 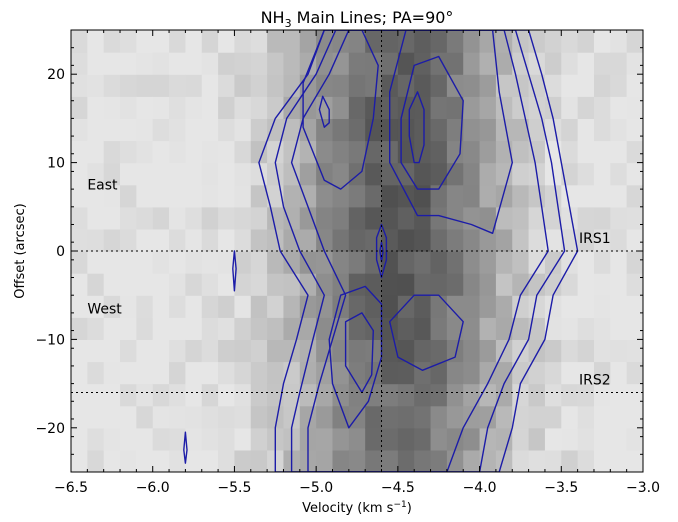 What do you see at coordinates (234, 271) in the screenshot?
I see `contour-spike-5.5` at bounding box center [234, 271].